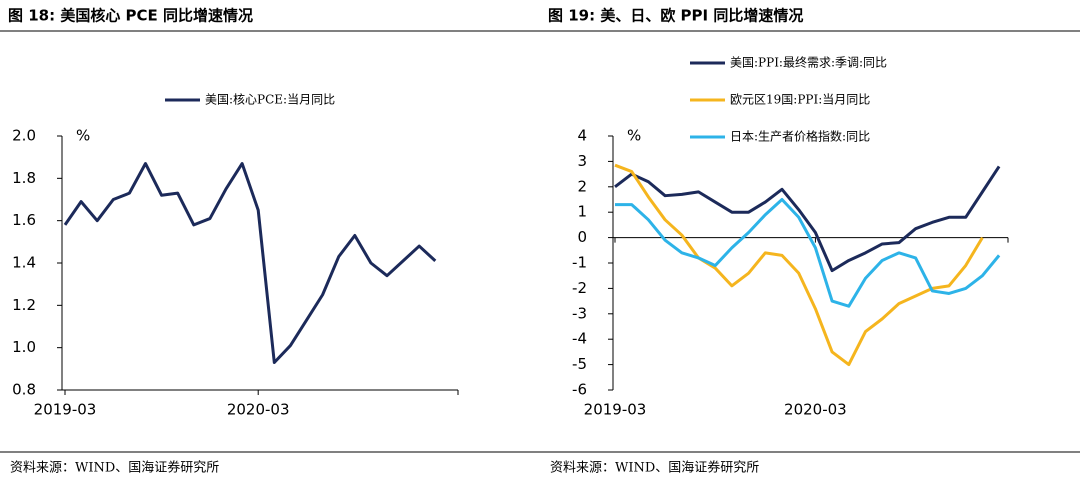  What do you see at coordinates (24, 390) in the screenshot?
I see `y-tick-label: 0.8` at bounding box center [24, 390].